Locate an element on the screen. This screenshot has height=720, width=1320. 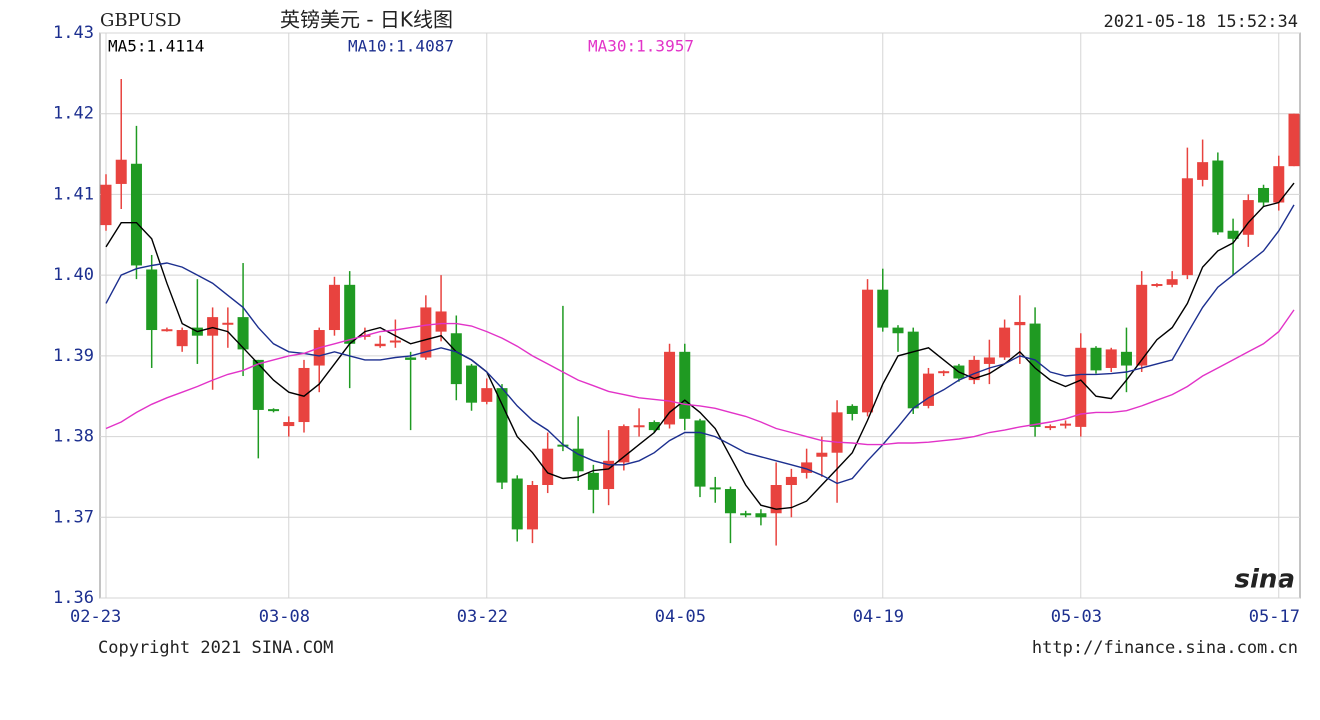
copyright: Copyright 2021 SINA.COM is located at coordinates (215, 648).